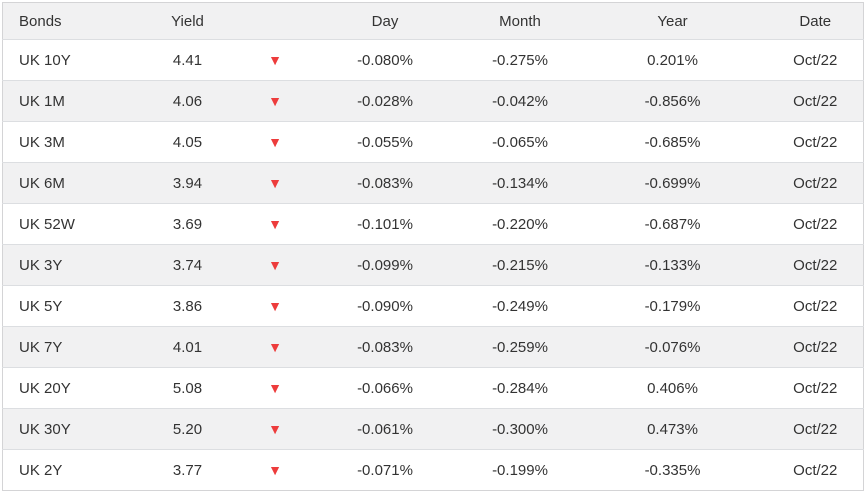 The height and width of the screenshot is (499, 865). Describe the element at coordinates (385, 21) in the screenshot. I see `column-header-day: Day` at that location.